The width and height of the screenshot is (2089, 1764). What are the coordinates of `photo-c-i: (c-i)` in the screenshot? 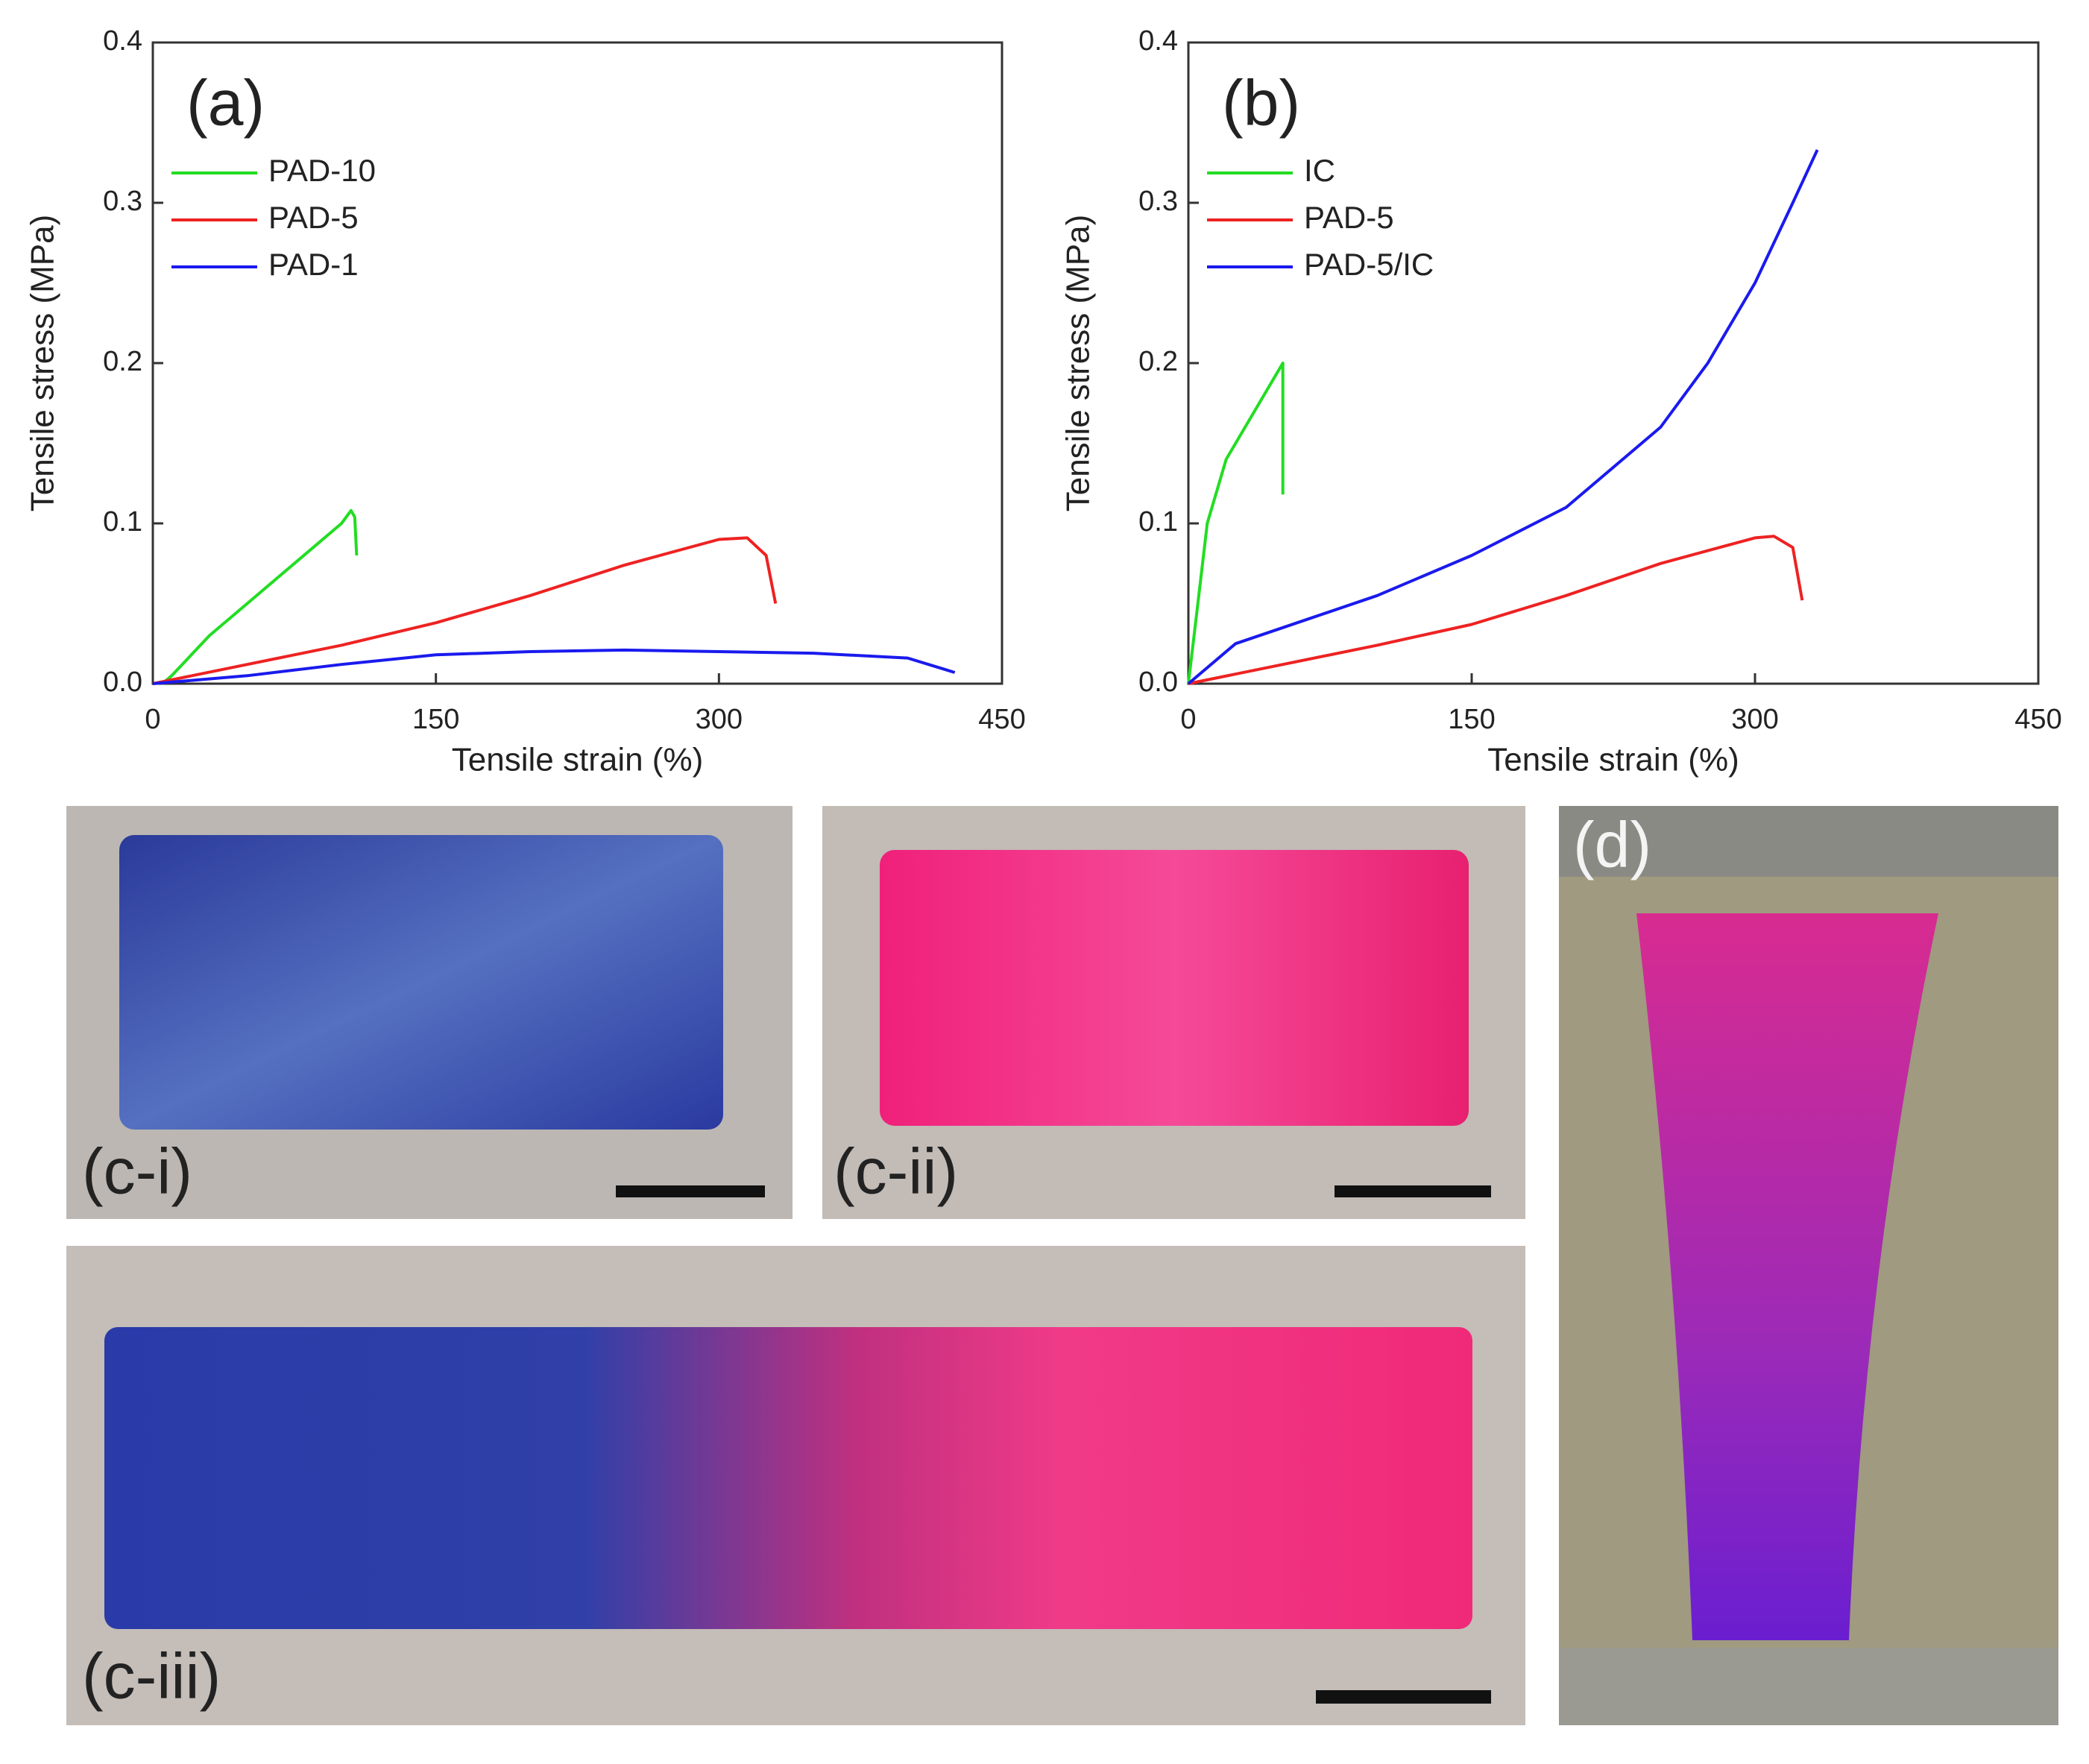 It's located at (429, 1012).